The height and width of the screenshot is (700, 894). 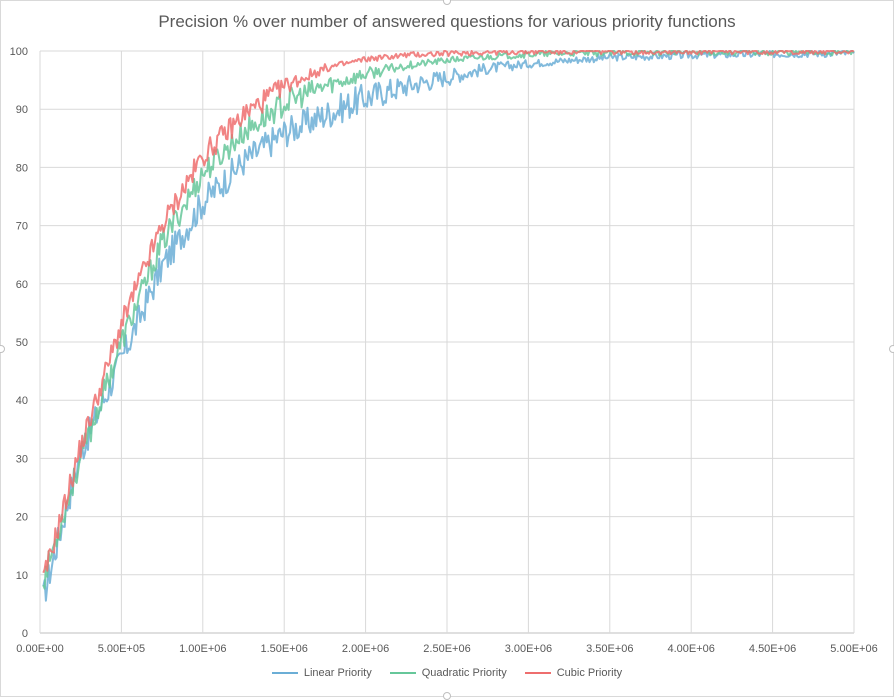 I want to click on resize-handle-left, so click(x=2, y=349).